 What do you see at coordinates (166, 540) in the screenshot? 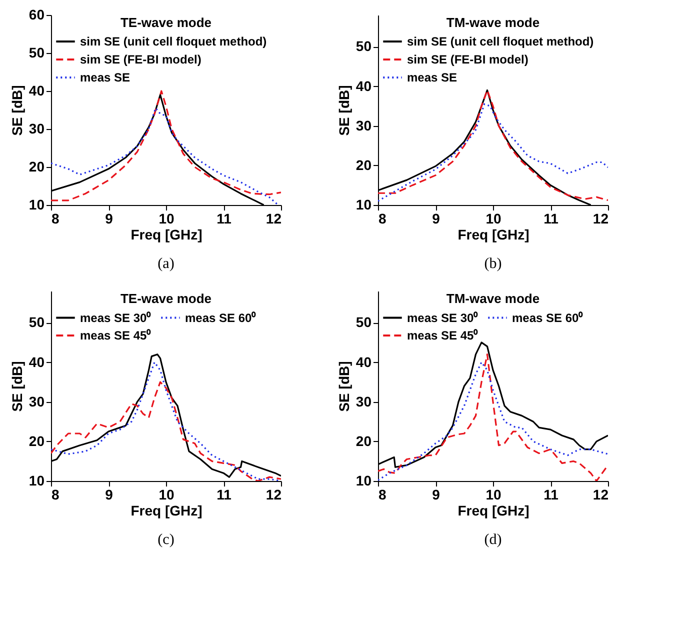
I see `text: (c)` at bounding box center [166, 540].